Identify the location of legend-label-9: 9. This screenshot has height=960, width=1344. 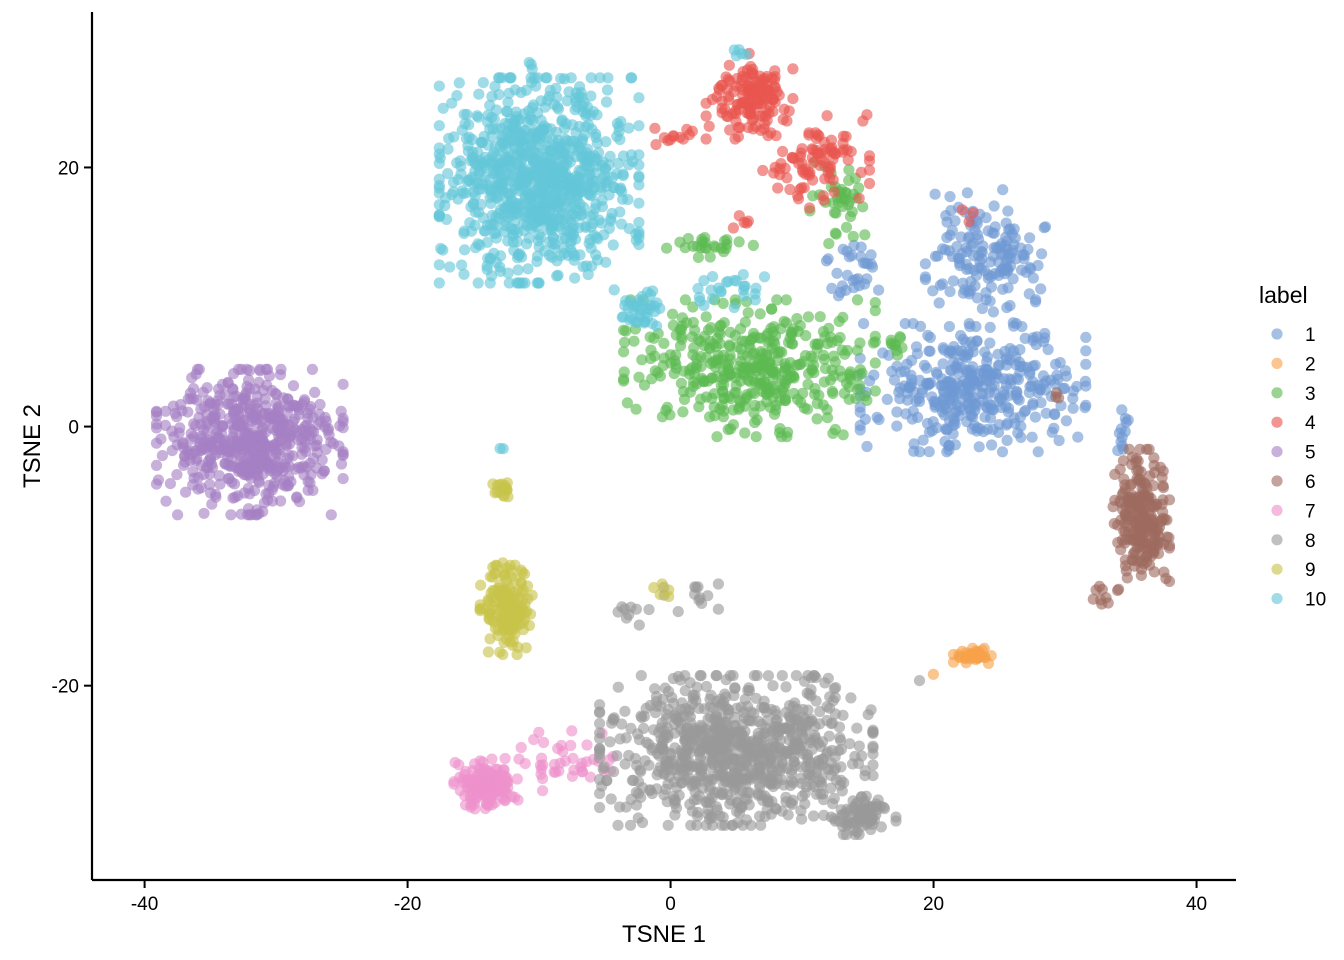
(1310, 570).